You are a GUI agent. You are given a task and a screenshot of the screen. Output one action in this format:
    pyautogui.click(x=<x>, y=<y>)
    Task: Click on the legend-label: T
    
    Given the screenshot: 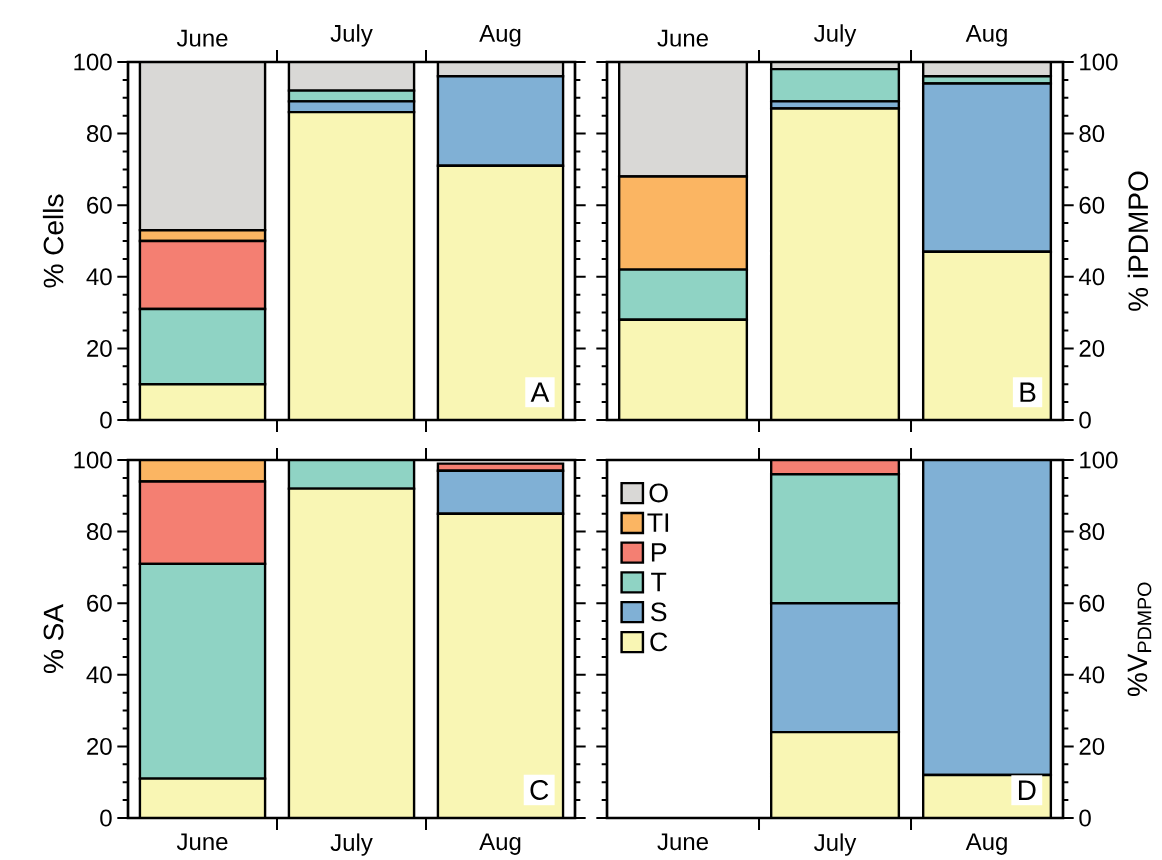 What is the action you would take?
    pyautogui.click(x=659, y=582)
    